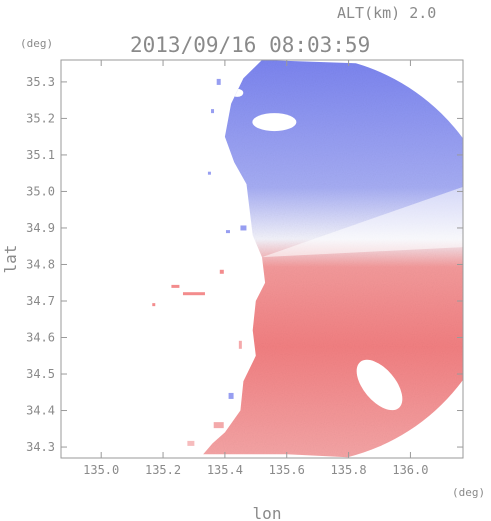 The image size is (491, 521). Describe the element at coordinates (386, 13) in the screenshot. I see `altitude-label: ALT(km) 2.0` at that location.